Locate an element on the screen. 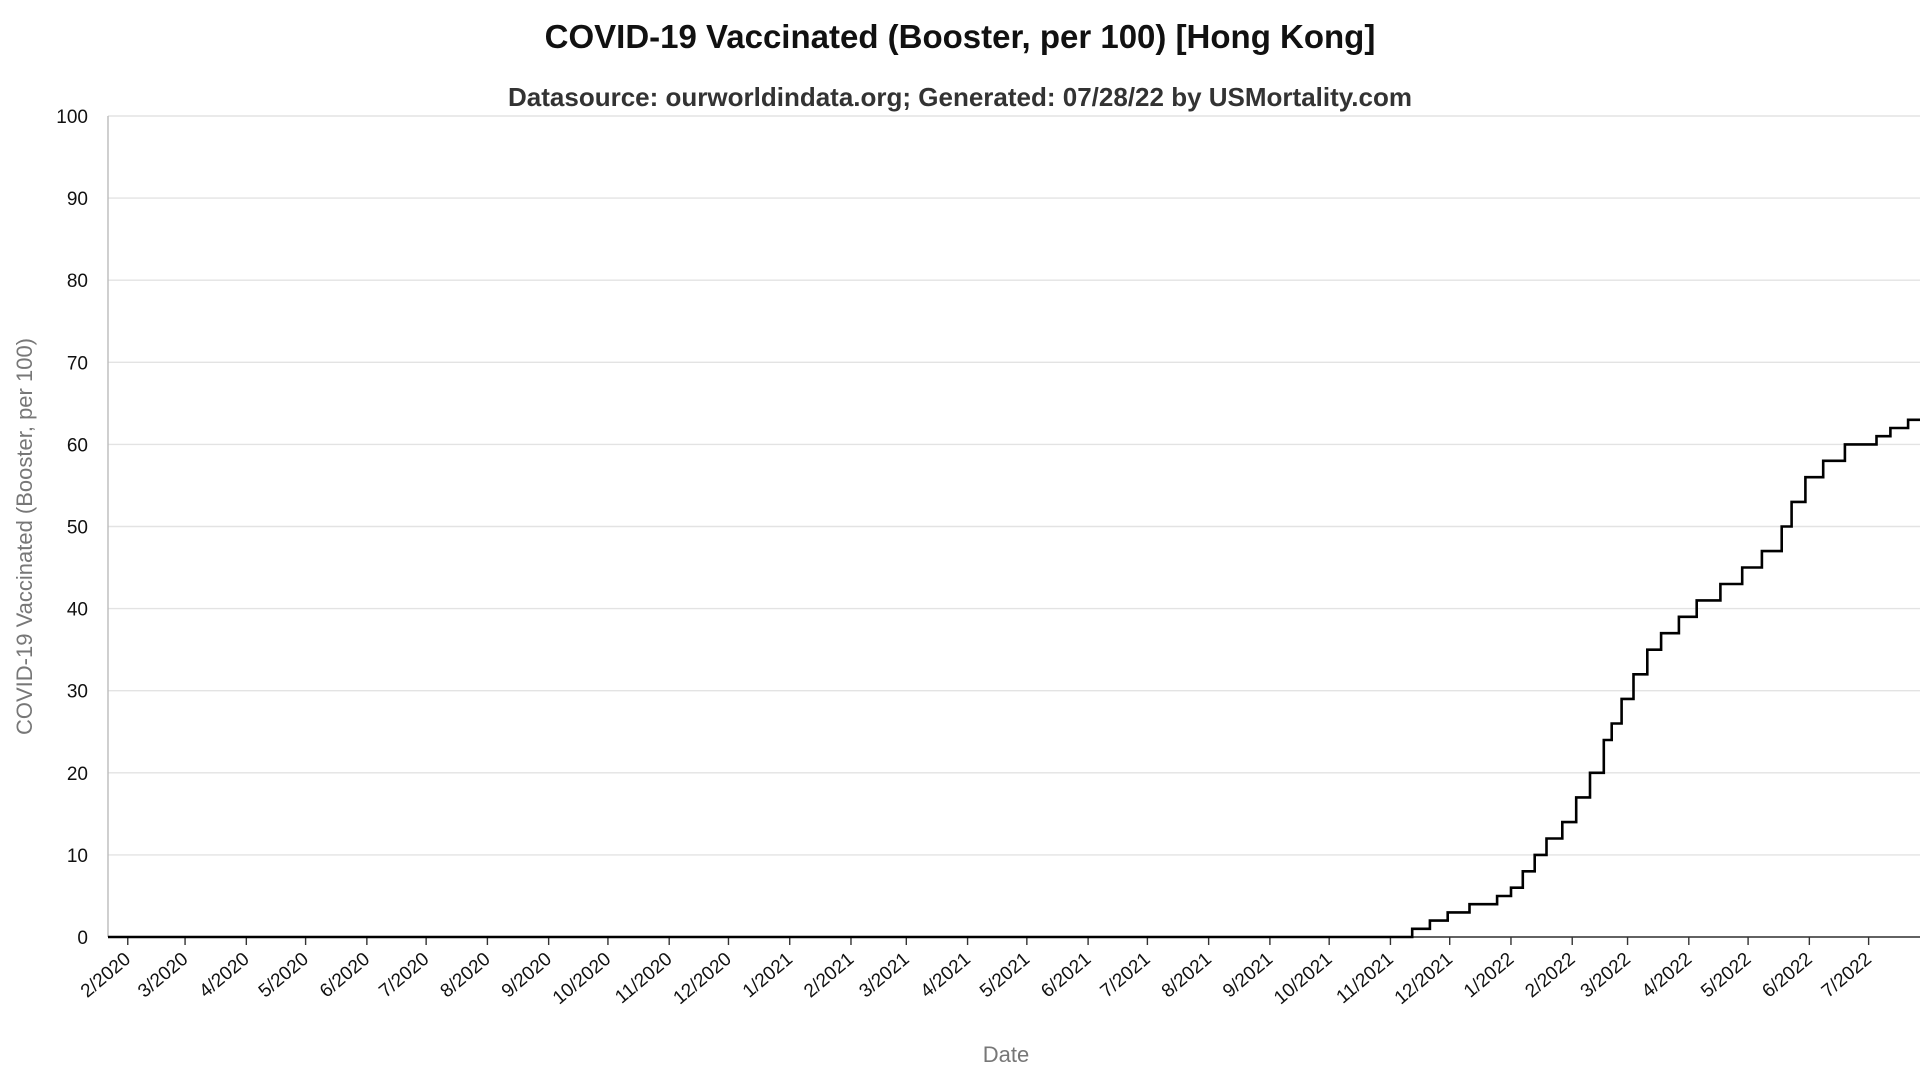  x-tick-label: 3/2020 is located at coordinates (163, 975).